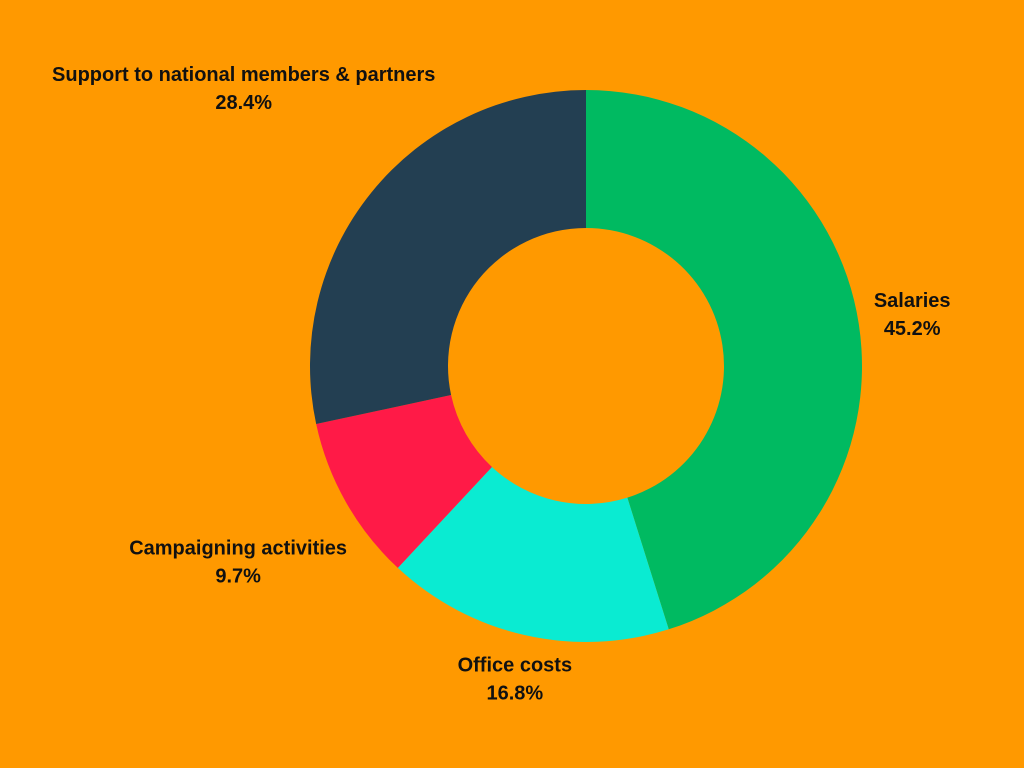  Describe the element at coordinates (912, 329) in the screenshot. I see `segment-value-label: 45.2%` at that location.